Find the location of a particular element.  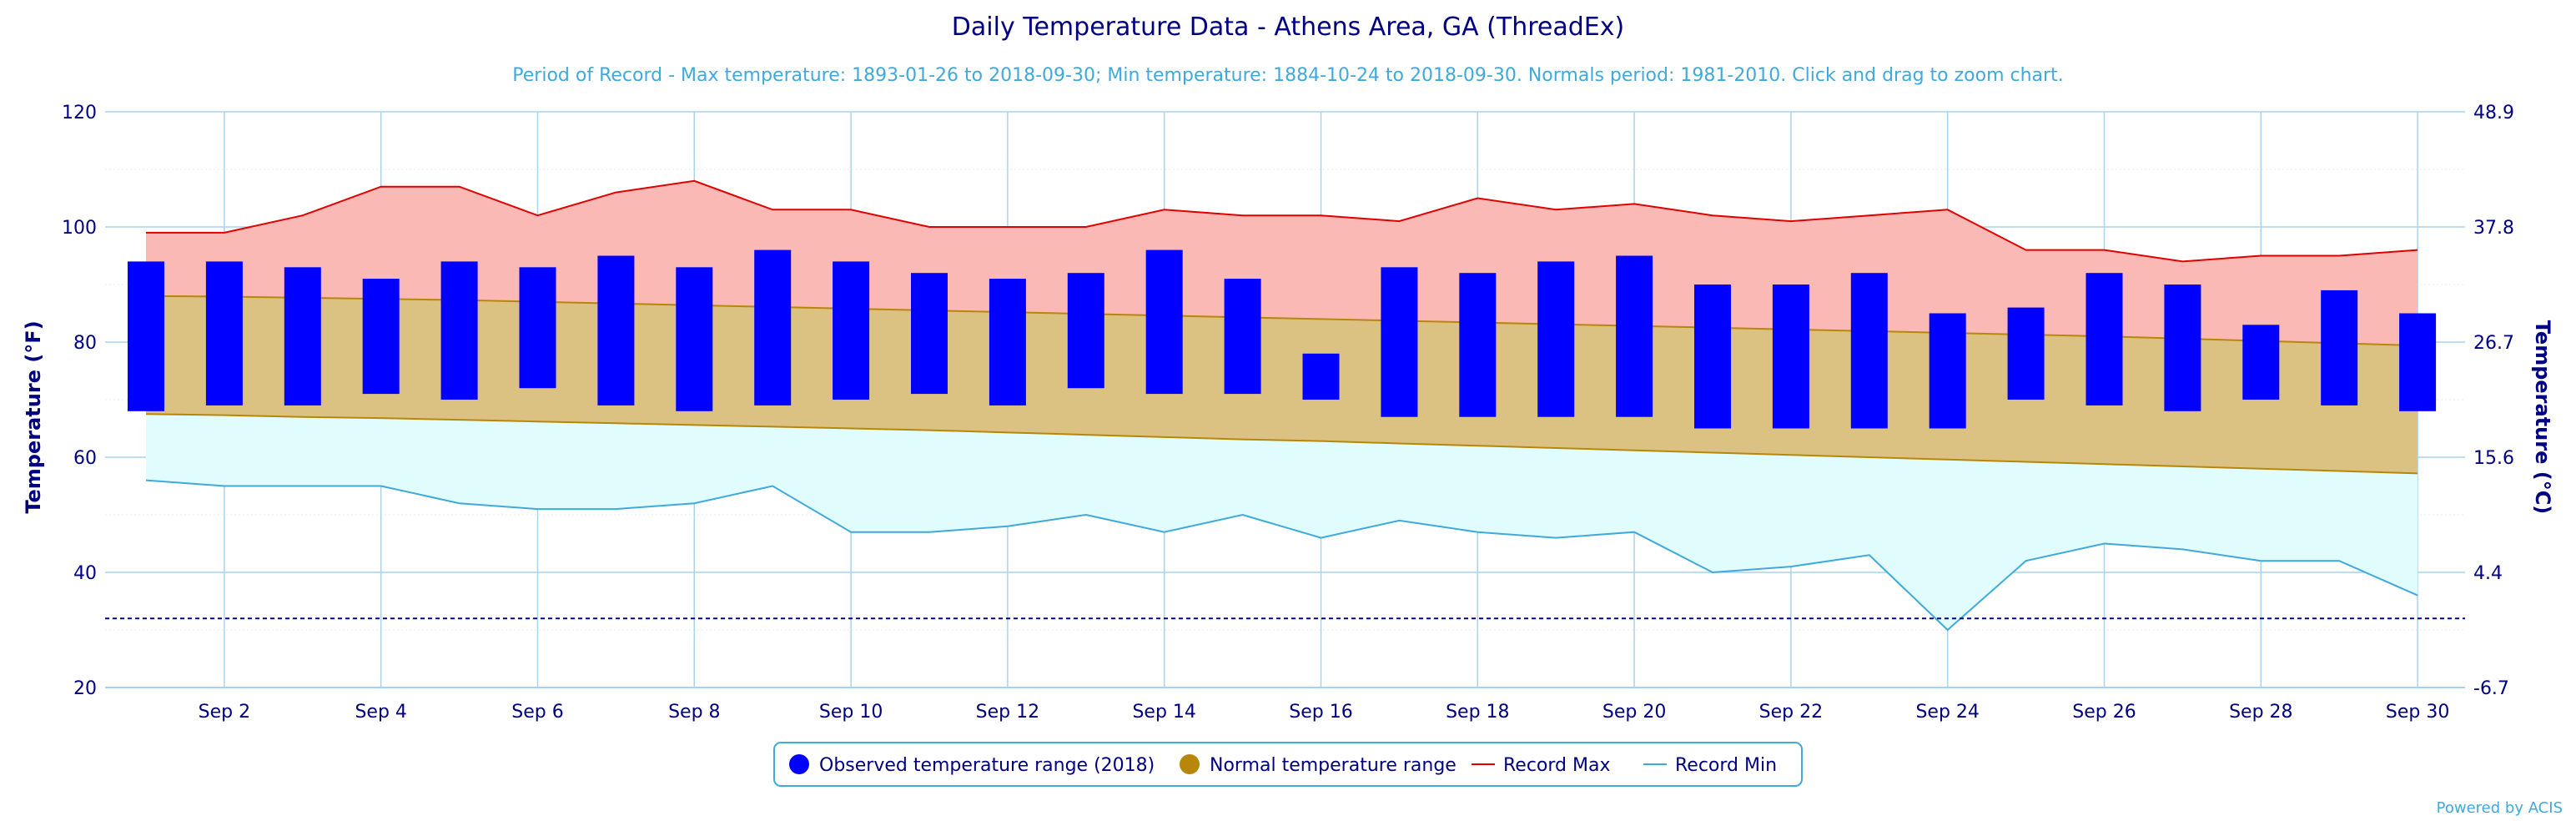

y-axis-title-left: Temperature (°F) is located at coordinates (33, 416).